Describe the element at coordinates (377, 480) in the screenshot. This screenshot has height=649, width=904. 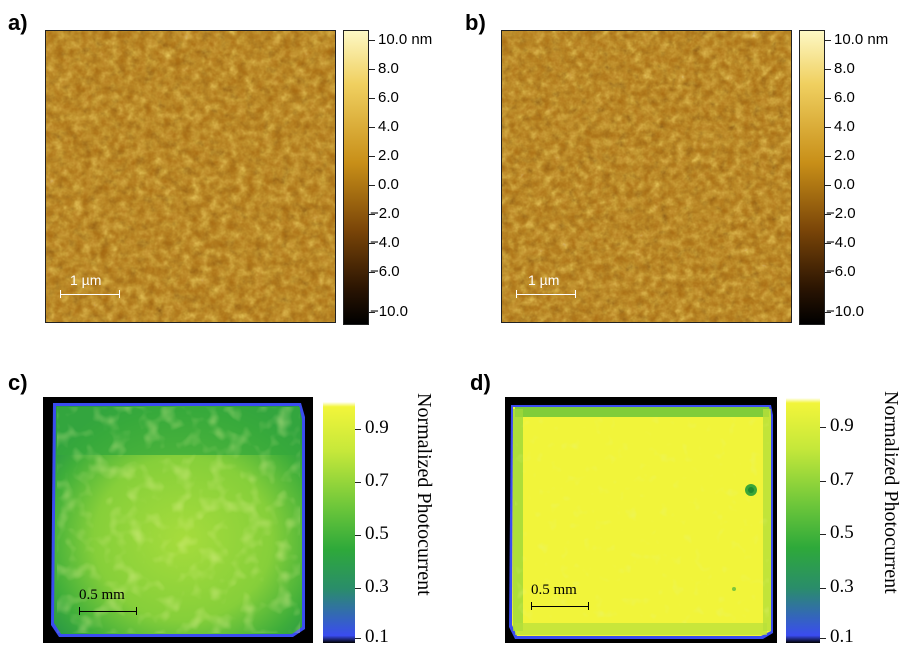
I see `pc-tick-label-c: 0.7` at that location.